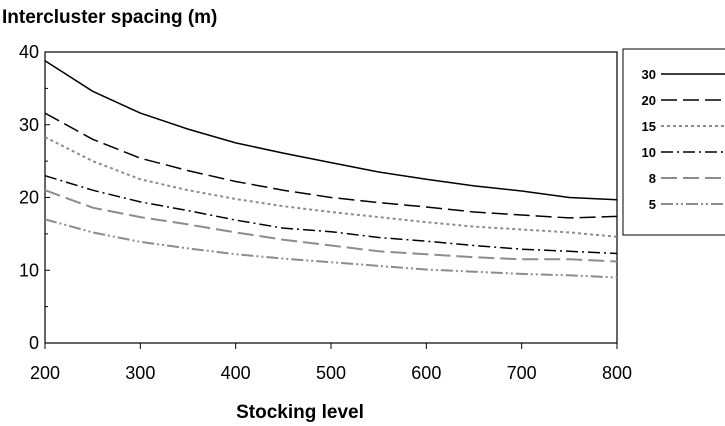  What do you see at coordinates (649, 100) in the screenshot?
I see `legend-label: 20` at bounding box center [649, 100].